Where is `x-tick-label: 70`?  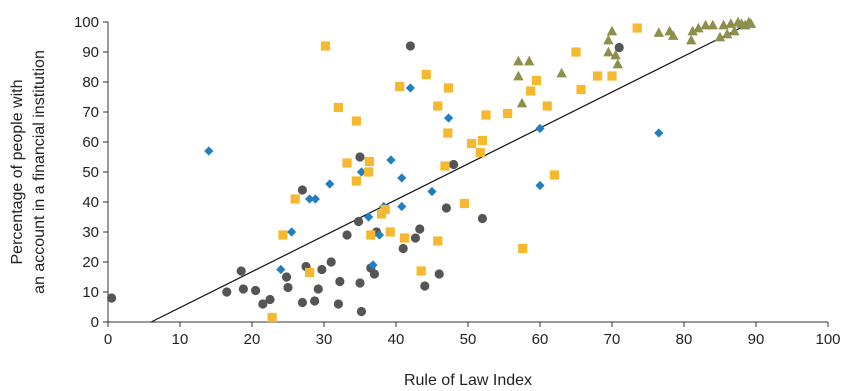 x-tick-label: 70 is located at coordinates (612, 339).